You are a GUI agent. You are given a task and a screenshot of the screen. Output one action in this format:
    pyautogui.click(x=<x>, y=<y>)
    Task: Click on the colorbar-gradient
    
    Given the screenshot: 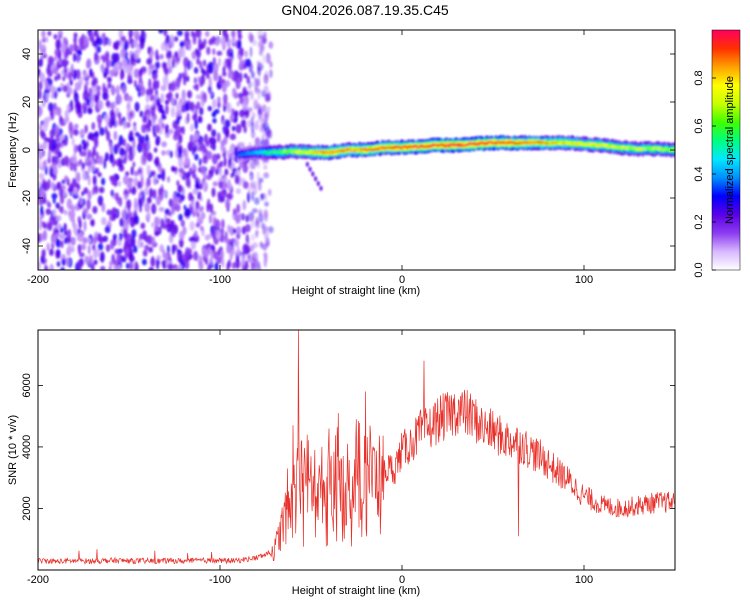 What is the action you would take?
    pyautogui.click(x=726, y=150)
    